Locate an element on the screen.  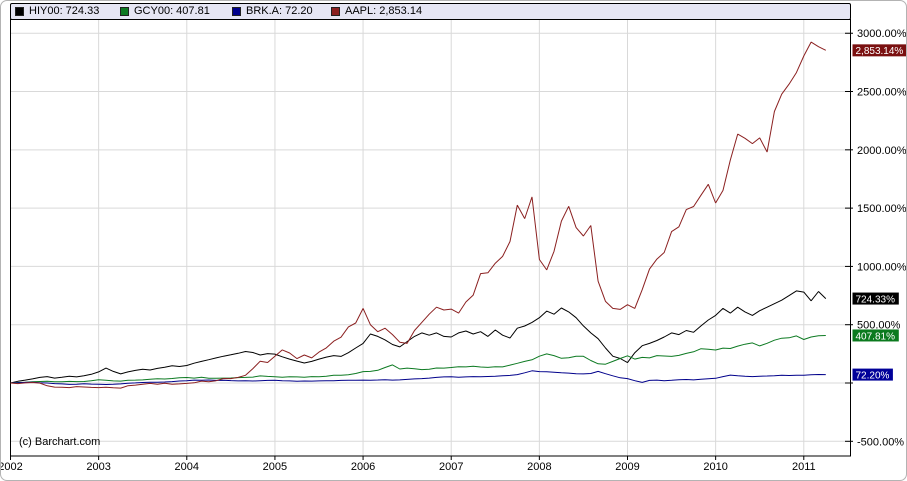
y-axis-label: 2000.00% is located at coordinates (882, 151).